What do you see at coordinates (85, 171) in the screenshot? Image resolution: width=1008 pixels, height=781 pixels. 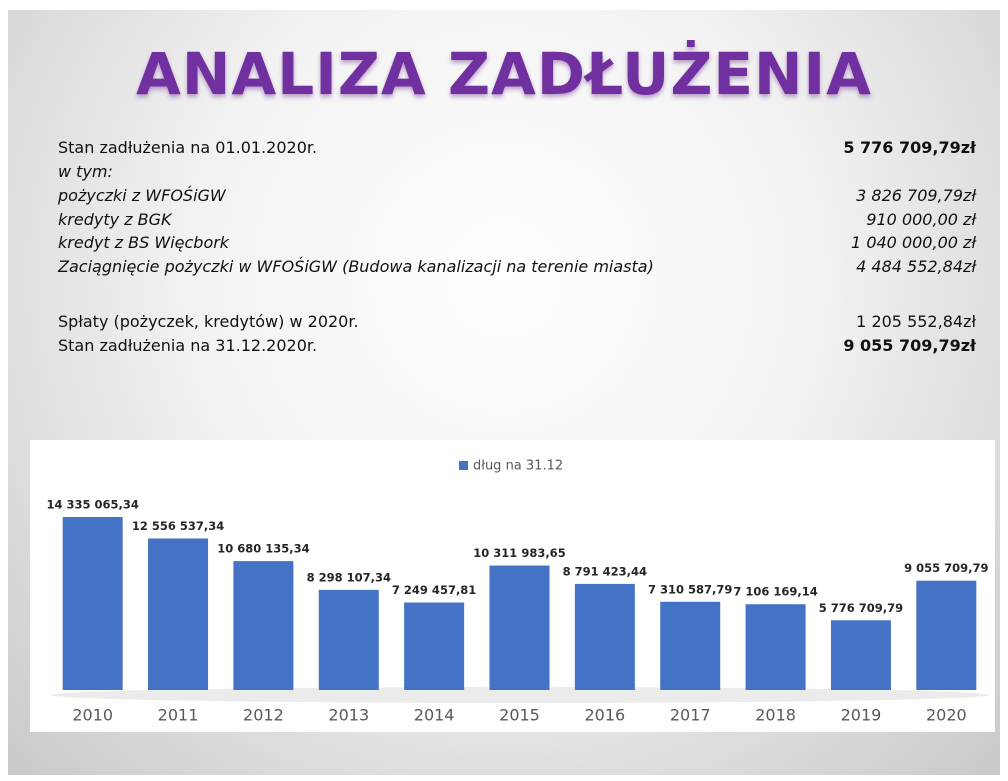 I see `label: w tym:` at bounding box center [85, 171].